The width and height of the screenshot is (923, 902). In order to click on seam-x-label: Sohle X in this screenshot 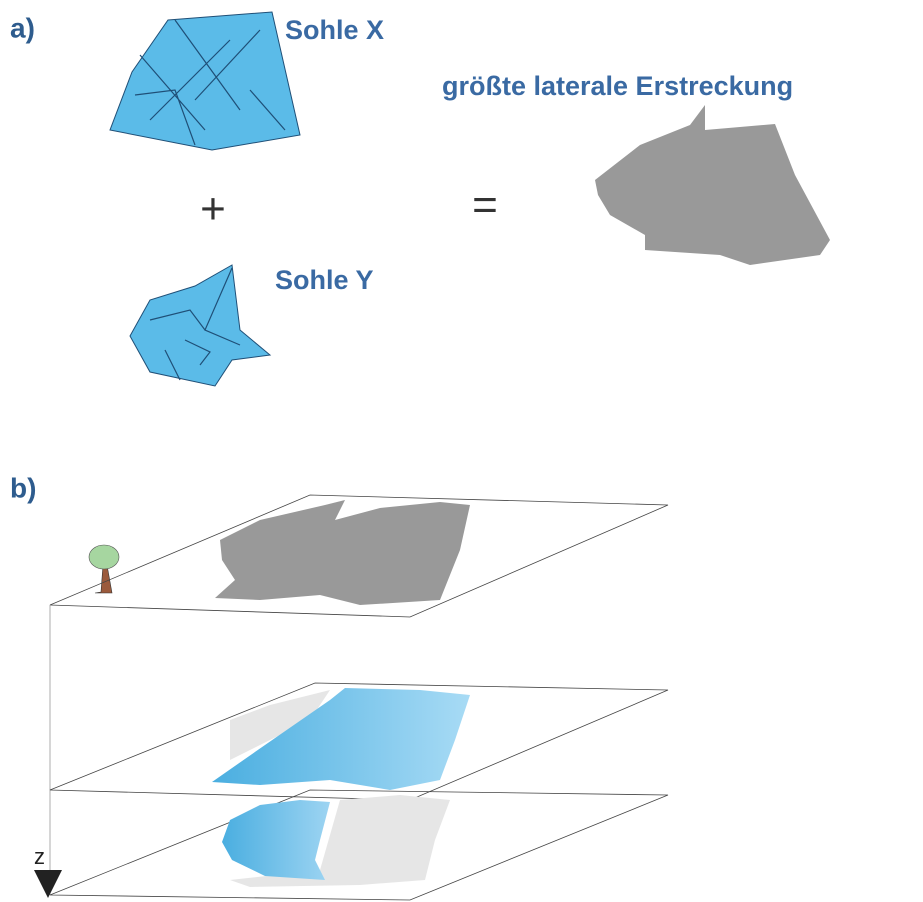, I will do `click(334, 30)`.